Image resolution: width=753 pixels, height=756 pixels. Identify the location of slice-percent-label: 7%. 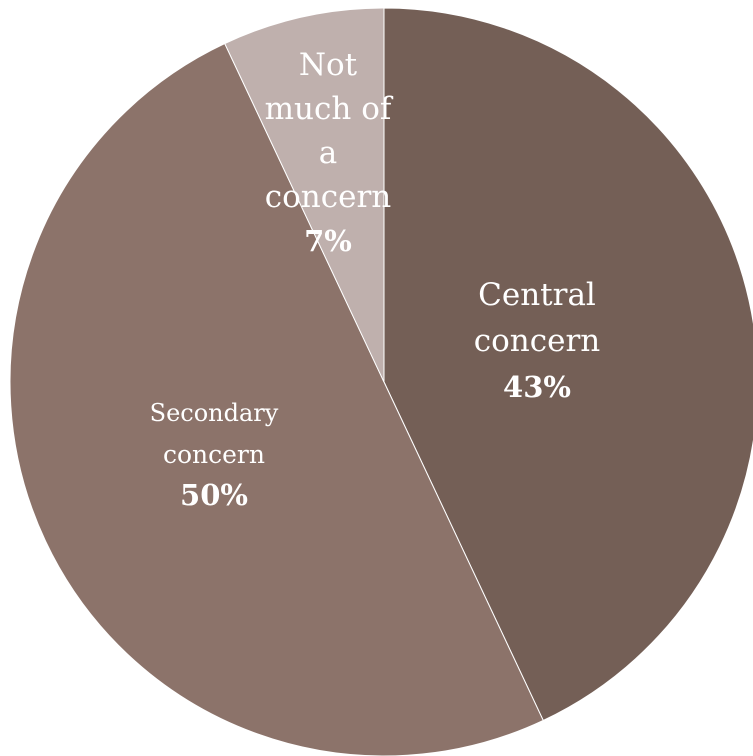
(328, 241).